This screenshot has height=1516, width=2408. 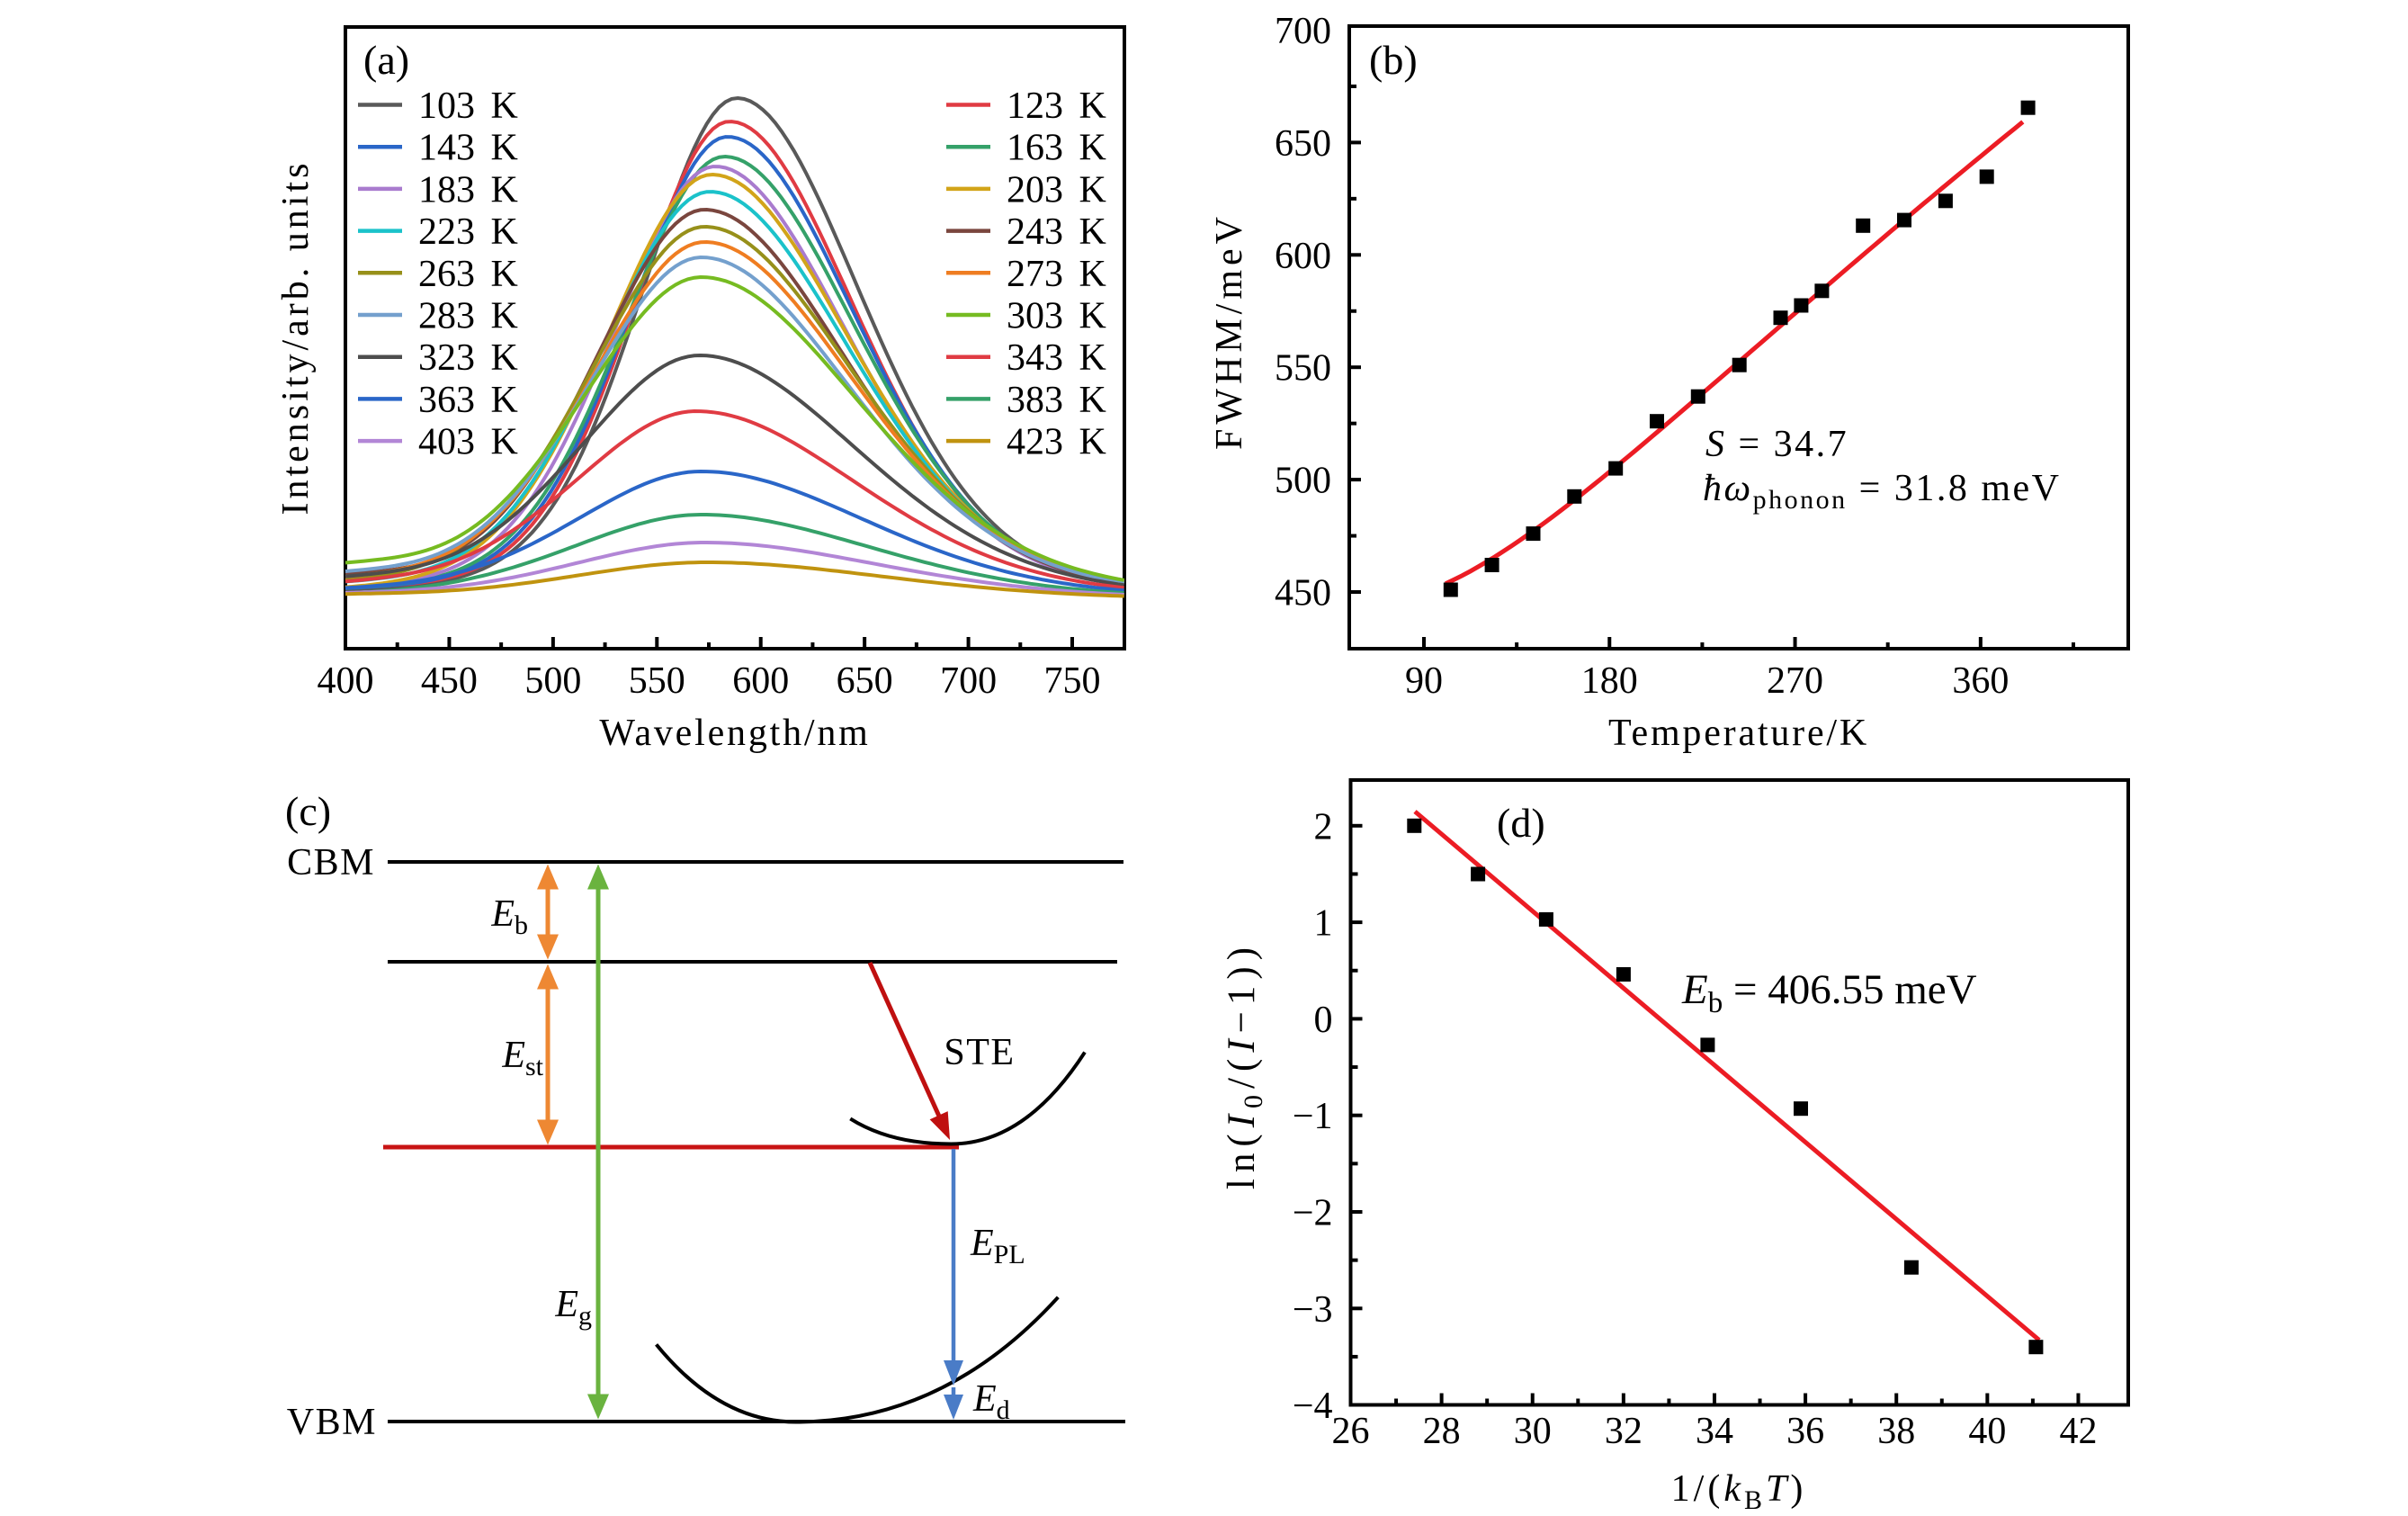 I want to click on svg-text: 30, so click(x=1533, y=1432).